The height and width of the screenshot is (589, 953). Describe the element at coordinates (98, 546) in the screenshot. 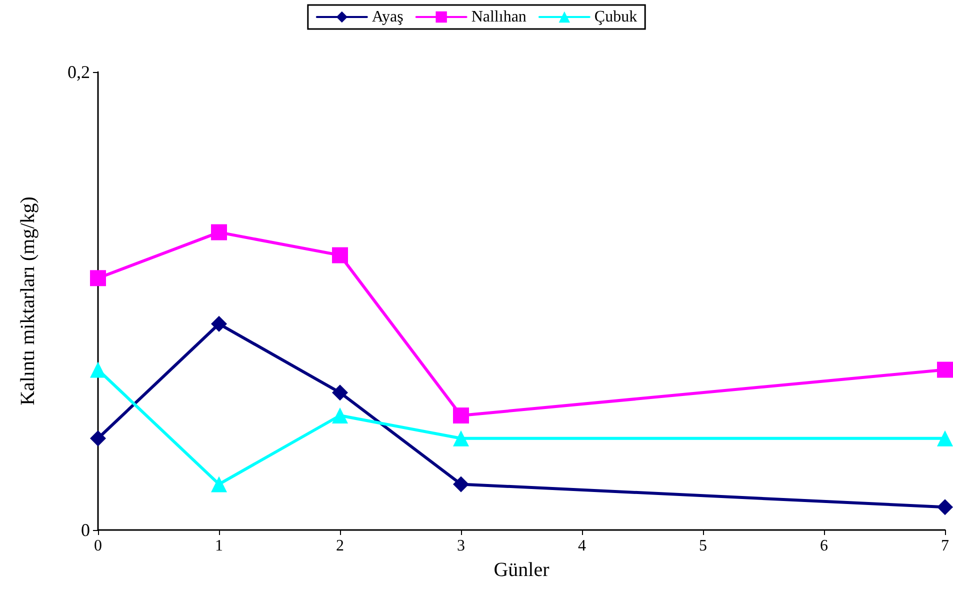

I see `x-tick-label: 0` at that location.